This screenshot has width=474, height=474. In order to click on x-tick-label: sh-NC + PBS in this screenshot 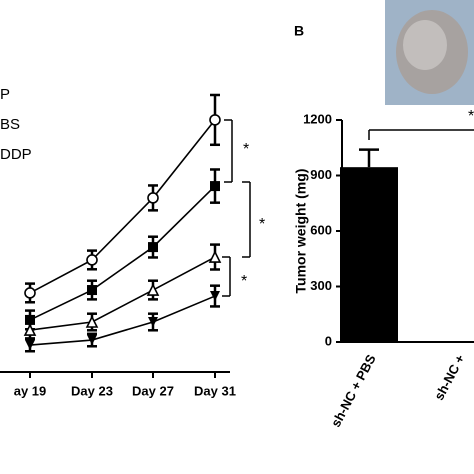, I will do `click(353, 391)`.